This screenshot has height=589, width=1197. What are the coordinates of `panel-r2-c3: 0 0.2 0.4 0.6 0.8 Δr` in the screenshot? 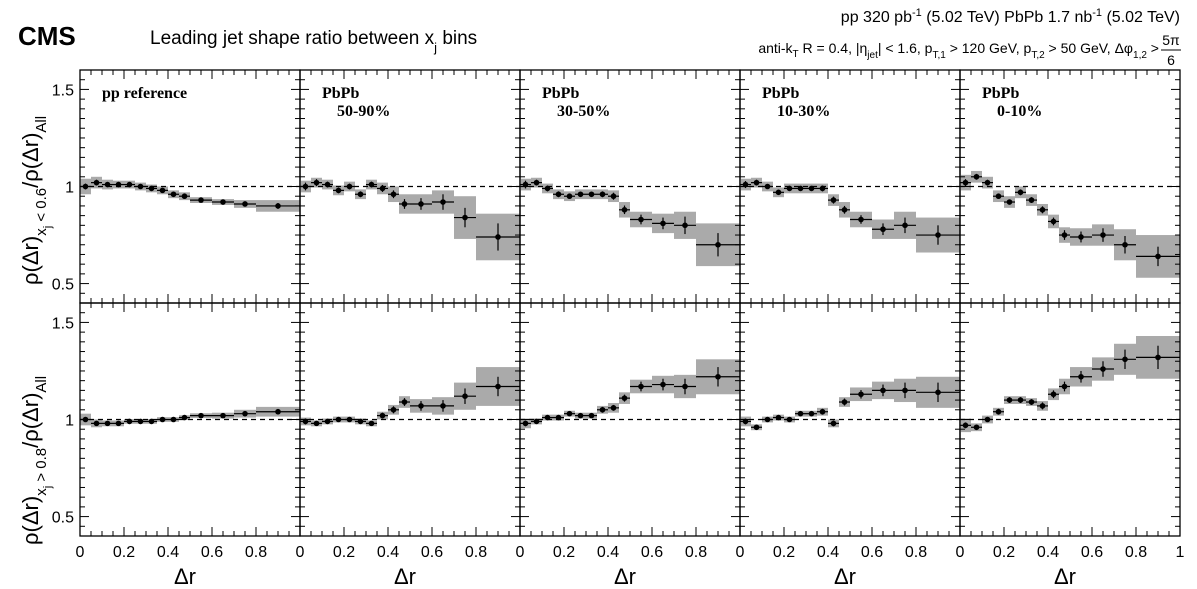 It's located at (628, 445).